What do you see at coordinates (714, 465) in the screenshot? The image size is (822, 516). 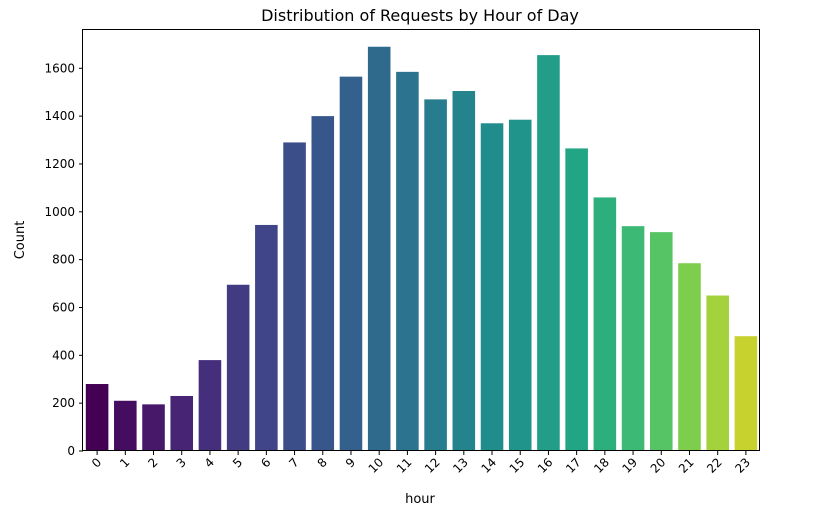 I see `x-tick-label: 22` at bounding box center [714, 465].